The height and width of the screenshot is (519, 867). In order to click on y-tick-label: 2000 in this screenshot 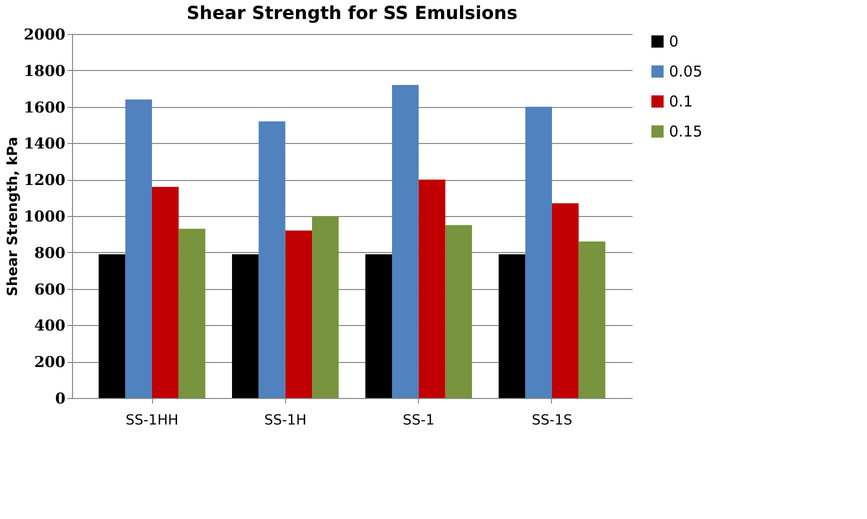, I will do `click(45, 35)`.